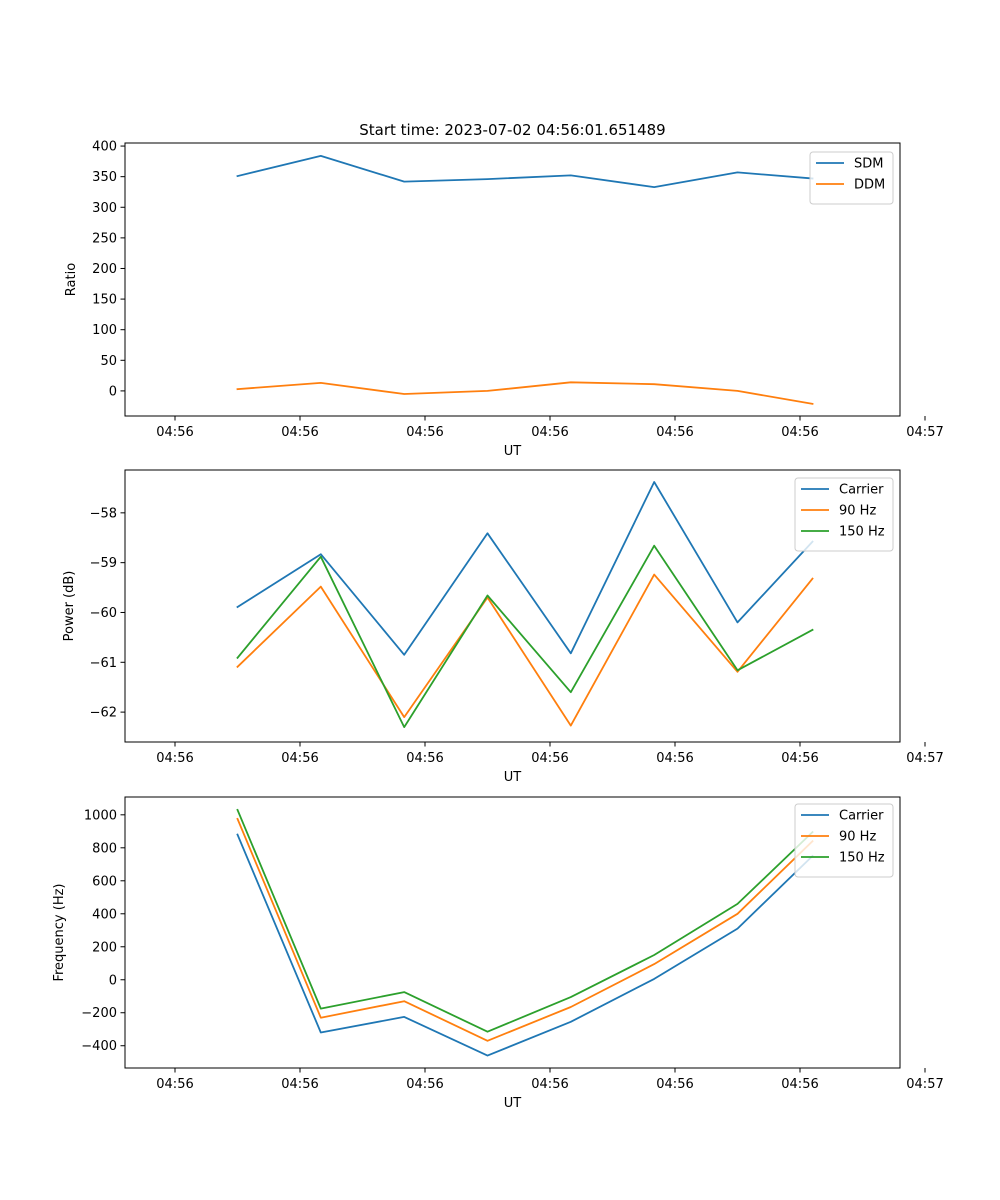 The width and height of the screenshot is (1000, 1200). What do you see at coordinates (69, 606) in the screenshot?
I see `y-axis-label: Power (dB)` at bounding box center [69, 606].